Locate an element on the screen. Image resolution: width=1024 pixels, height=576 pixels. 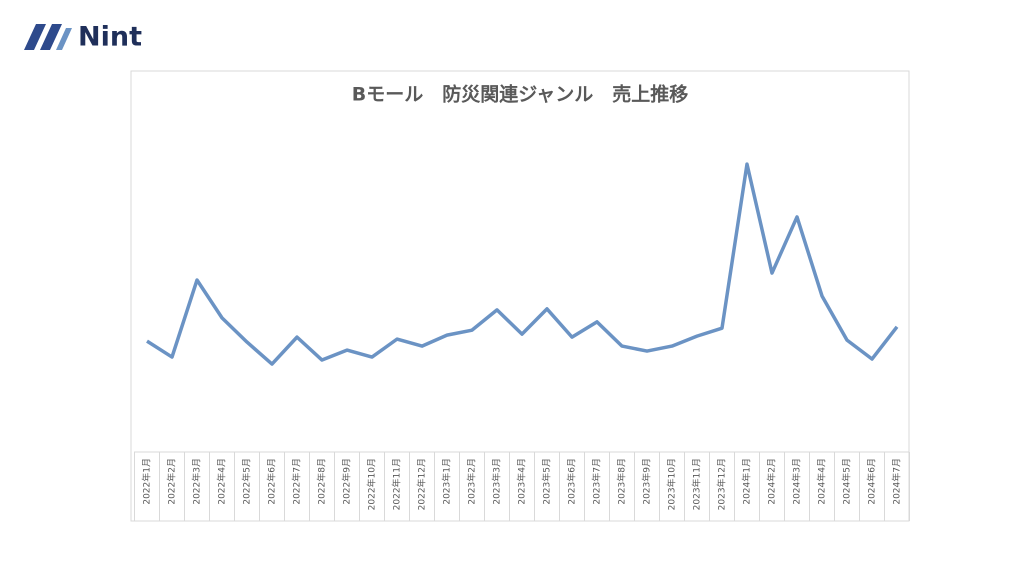
x-tick-label: 2024年4月 is located at coordinates (822, 481).